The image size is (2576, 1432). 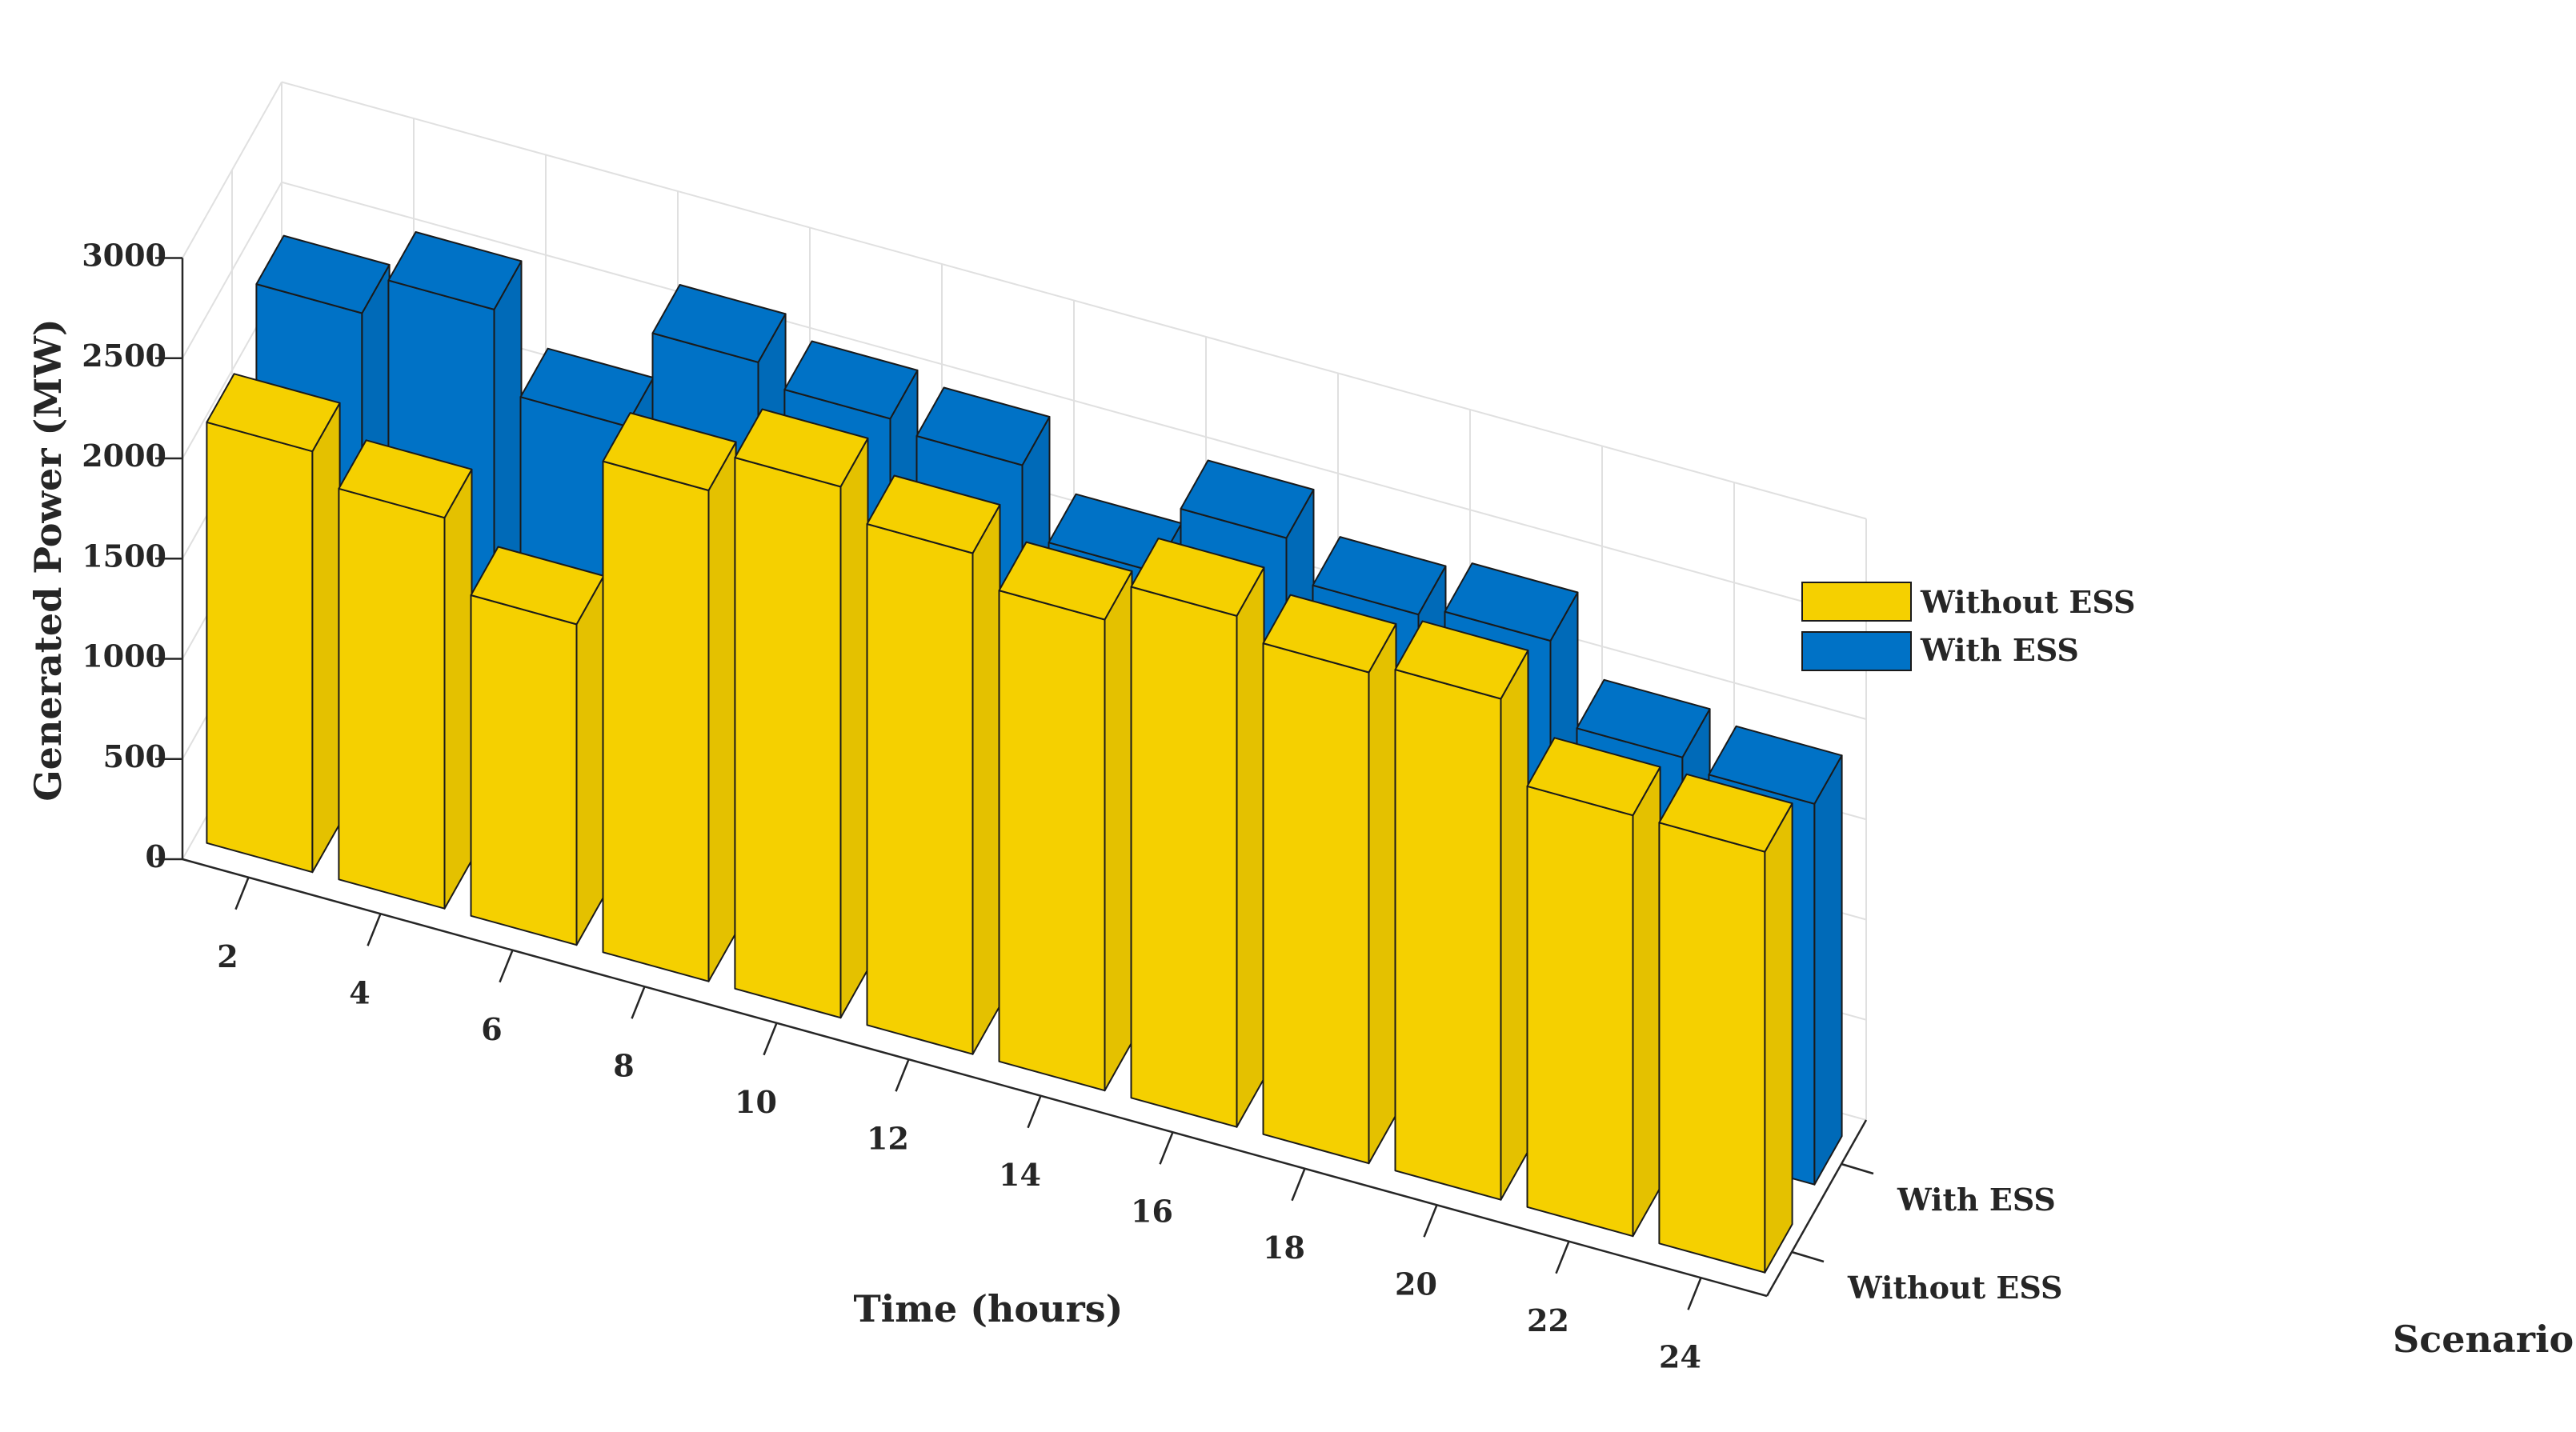 What do you see at coordinates (1999, 650) in the screenshot?
I see `legend-label-with-ess: With ESS` at bounding box center [1999, 650].